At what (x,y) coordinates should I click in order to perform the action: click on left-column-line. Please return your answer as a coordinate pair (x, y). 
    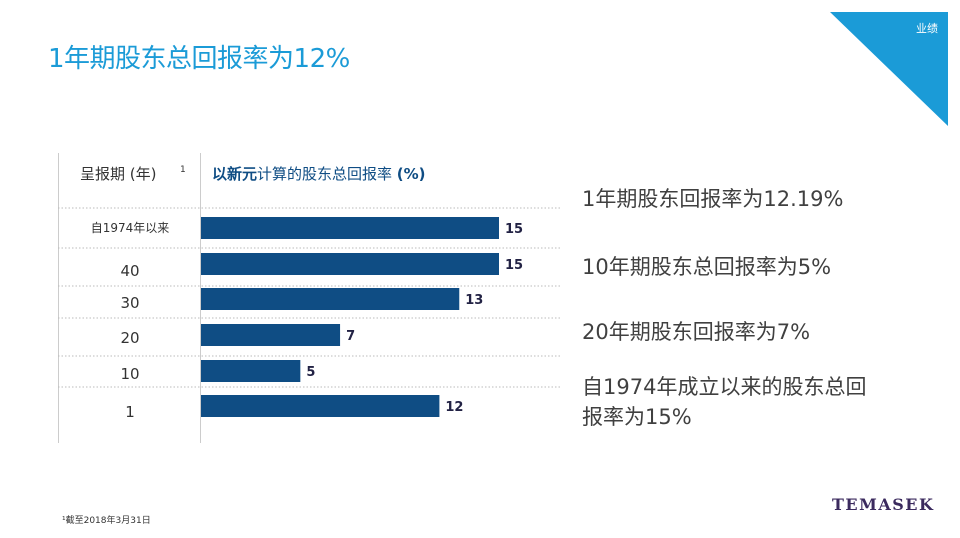
    Looking at the image, I should click on (58, 298).